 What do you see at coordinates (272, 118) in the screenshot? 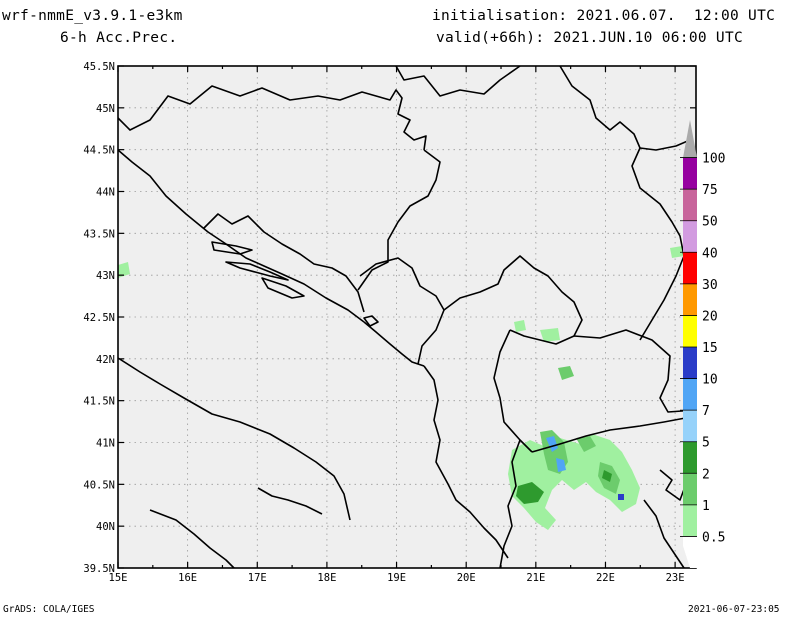
I see `croatia-bosnia-border` at bounding box center [272, 118].